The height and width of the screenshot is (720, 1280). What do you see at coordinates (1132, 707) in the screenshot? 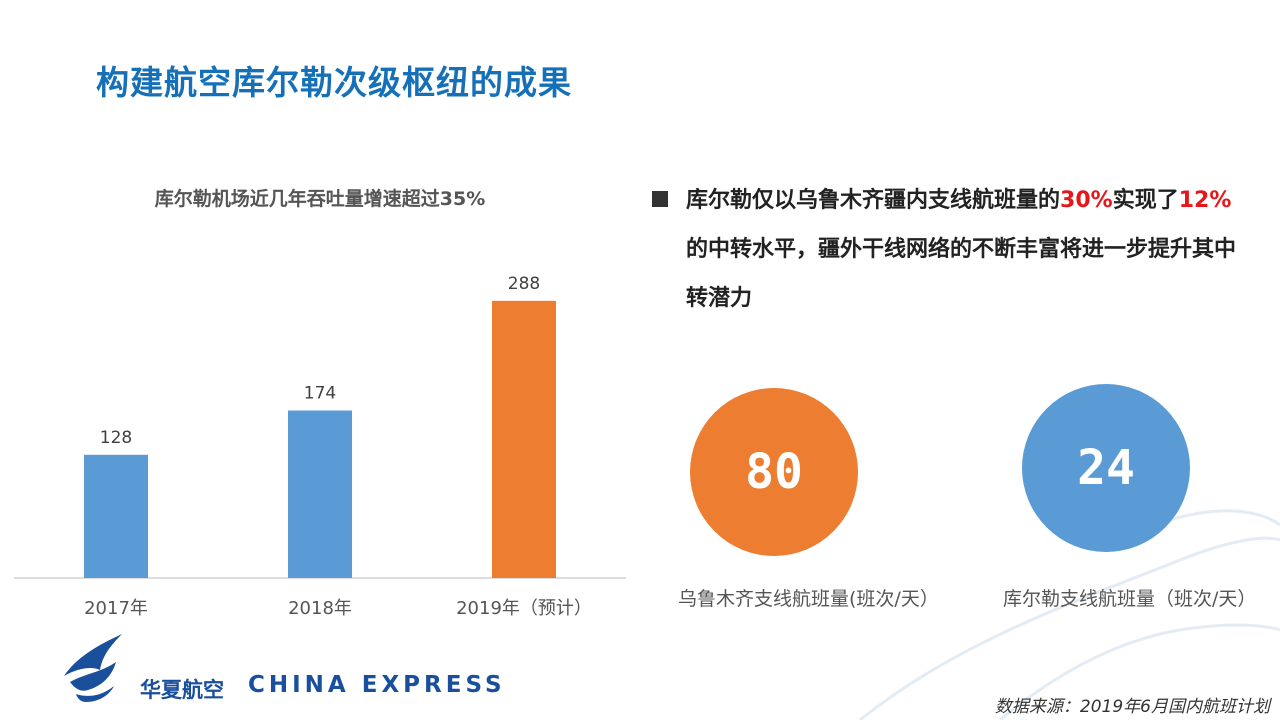
I see `data-source-note: 数据来源：2019年6月国内航班计划` at bounding box center [1132, 707].